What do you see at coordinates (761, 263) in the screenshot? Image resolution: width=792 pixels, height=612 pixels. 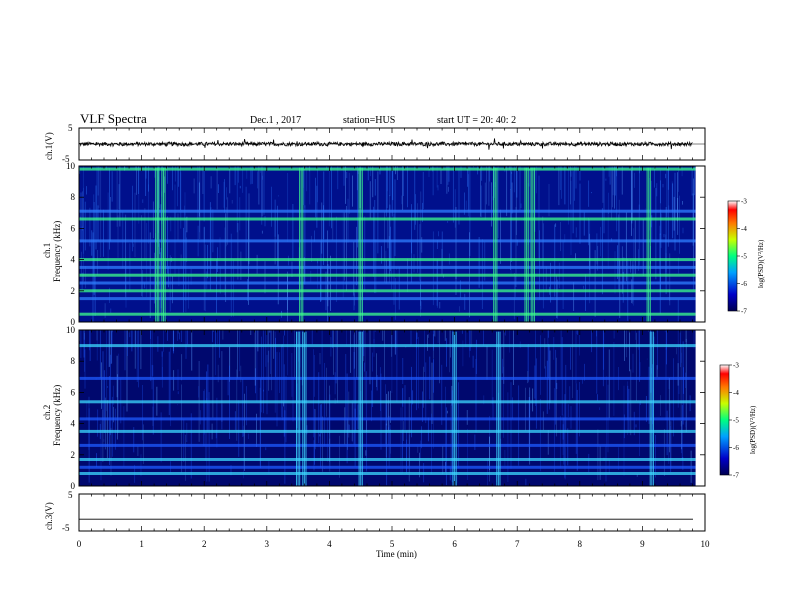 I see `ch1-colorbar-label: log(PSD)(V²/Hz)` at bounding box center [761, 263].